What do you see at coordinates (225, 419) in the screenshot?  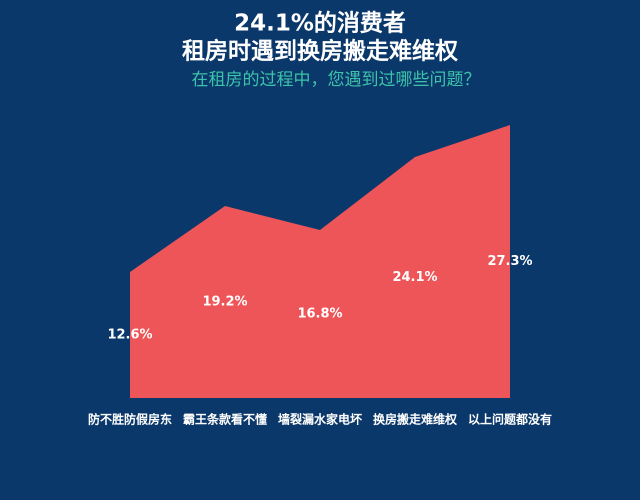 I see `x-tick-label: 霸王条款看不懂` at bounding box center [225, 419].